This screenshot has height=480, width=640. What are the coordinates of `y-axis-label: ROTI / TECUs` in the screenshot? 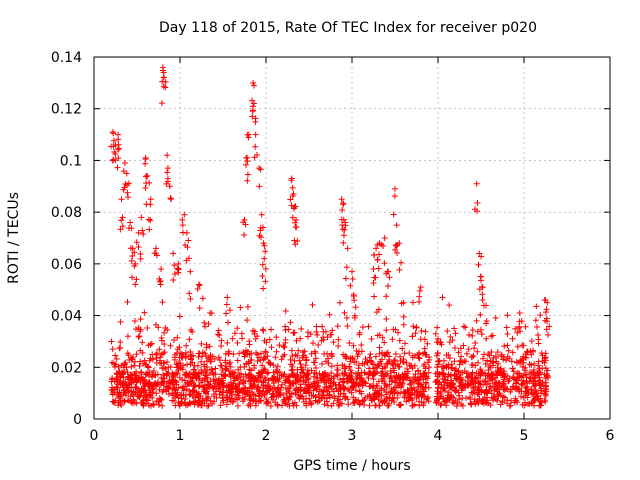 It's located at (14, 238).